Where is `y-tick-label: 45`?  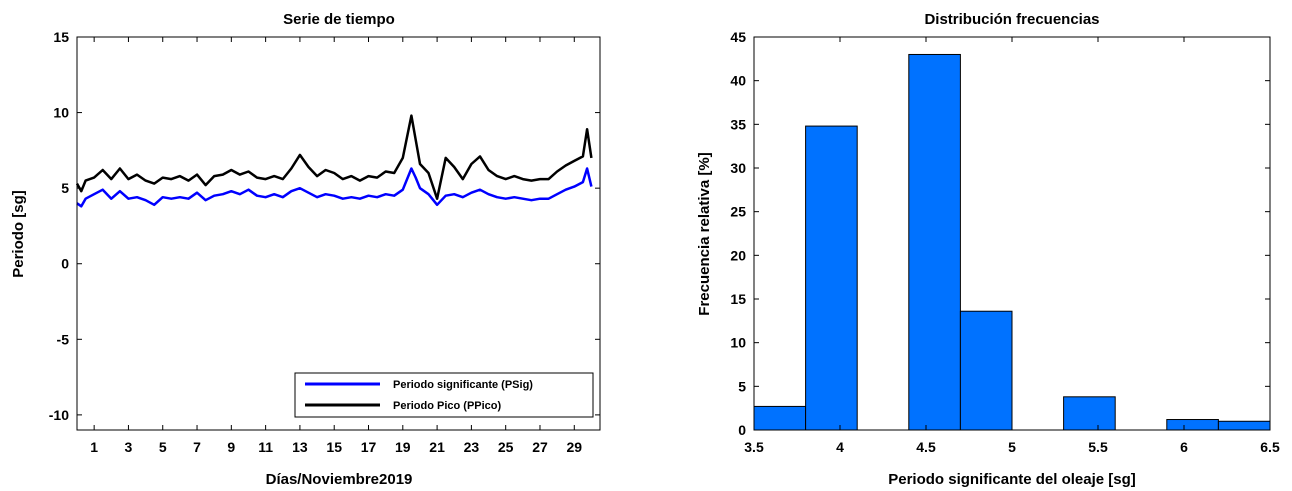 y-tick-label: 45 is located at coordinates (738, 37).